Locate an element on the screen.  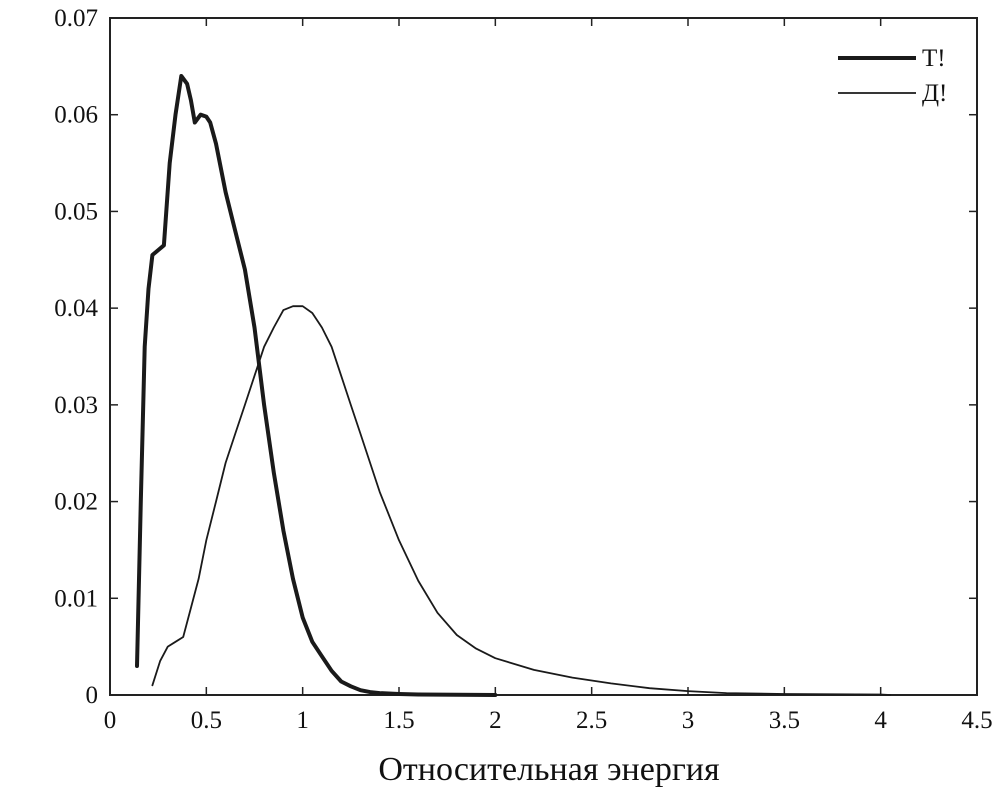
x-tick-label: 0 is located at coordinates (110, 720).